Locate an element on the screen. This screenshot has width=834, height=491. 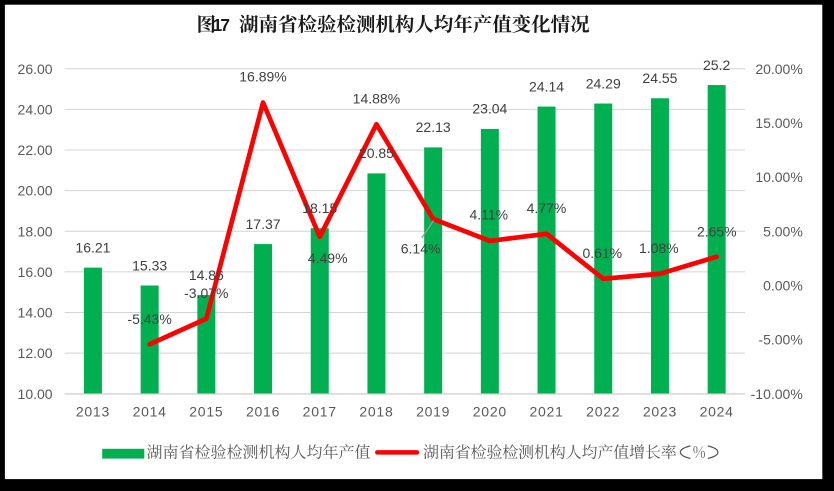
svg-text: 2016 is located at coordinates (263, 412).